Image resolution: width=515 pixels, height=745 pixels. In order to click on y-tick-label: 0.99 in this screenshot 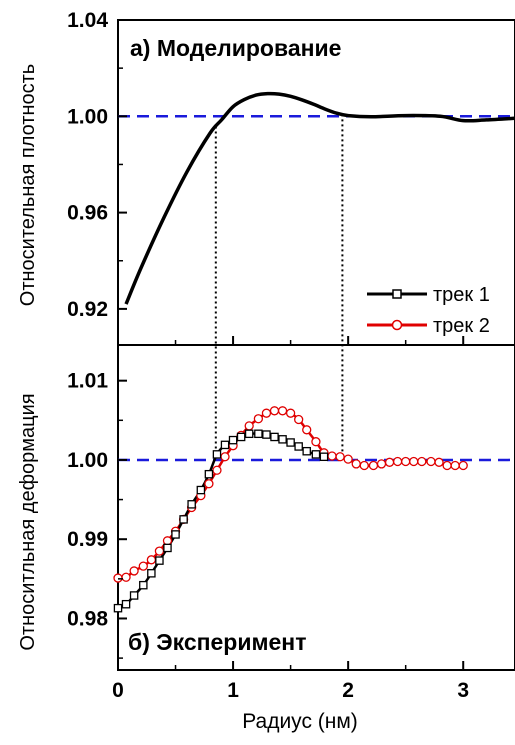, I will do `click(87, 539)`.